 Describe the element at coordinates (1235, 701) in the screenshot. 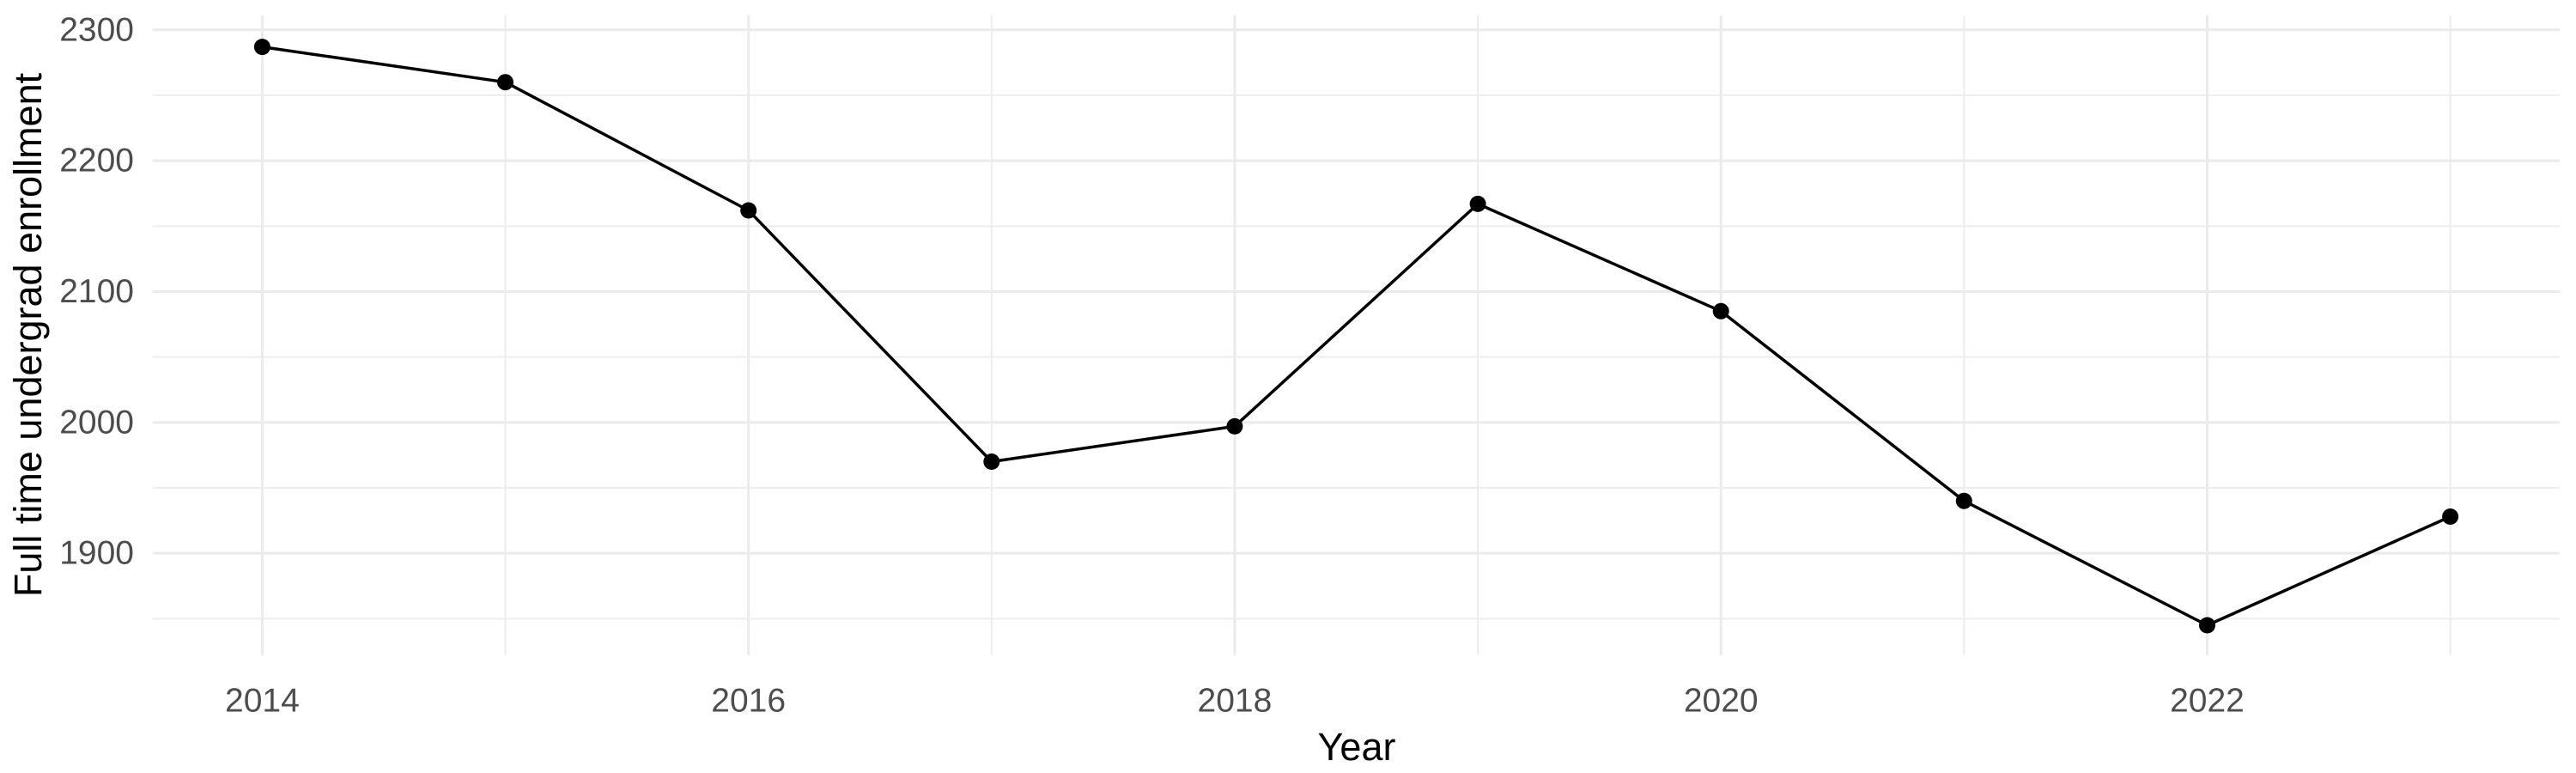

I see `x-tick-label: 2018` at that location.